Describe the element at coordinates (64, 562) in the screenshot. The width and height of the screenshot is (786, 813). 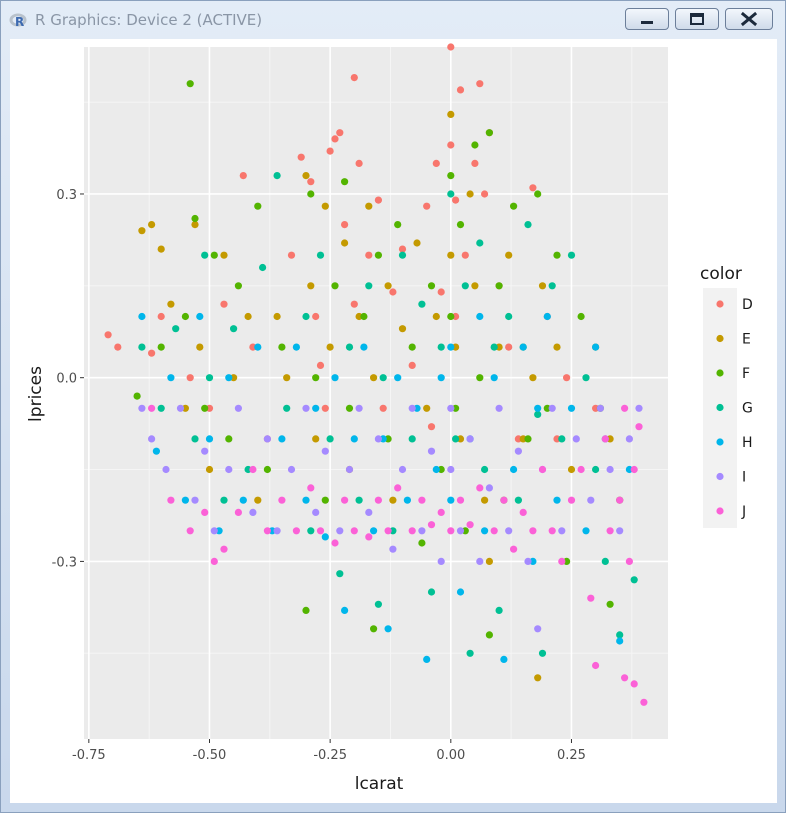
I see `y-tick-label: -0.3` at that location.